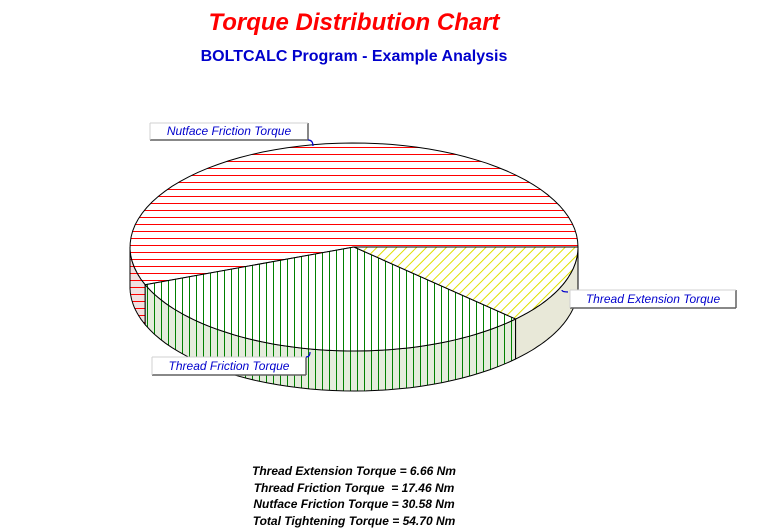  I want to click on svg-text: Nutface Friction Torque, so click(229, 131).